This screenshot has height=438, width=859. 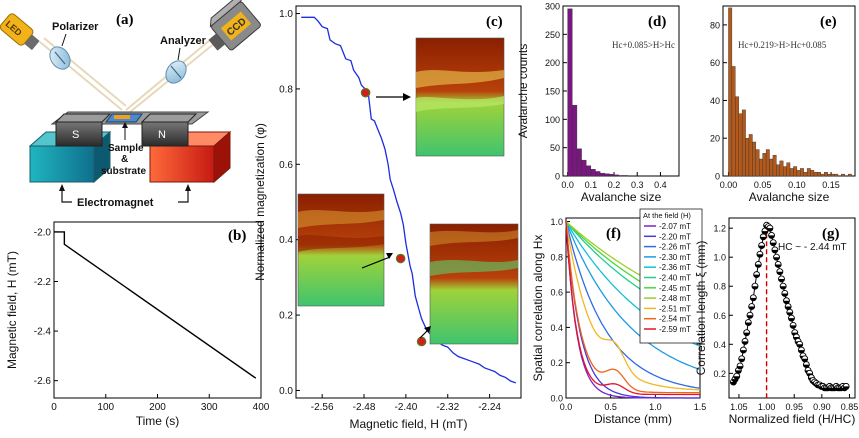 I want to click on y-tick-label: 80, so click(x=715, y=25).